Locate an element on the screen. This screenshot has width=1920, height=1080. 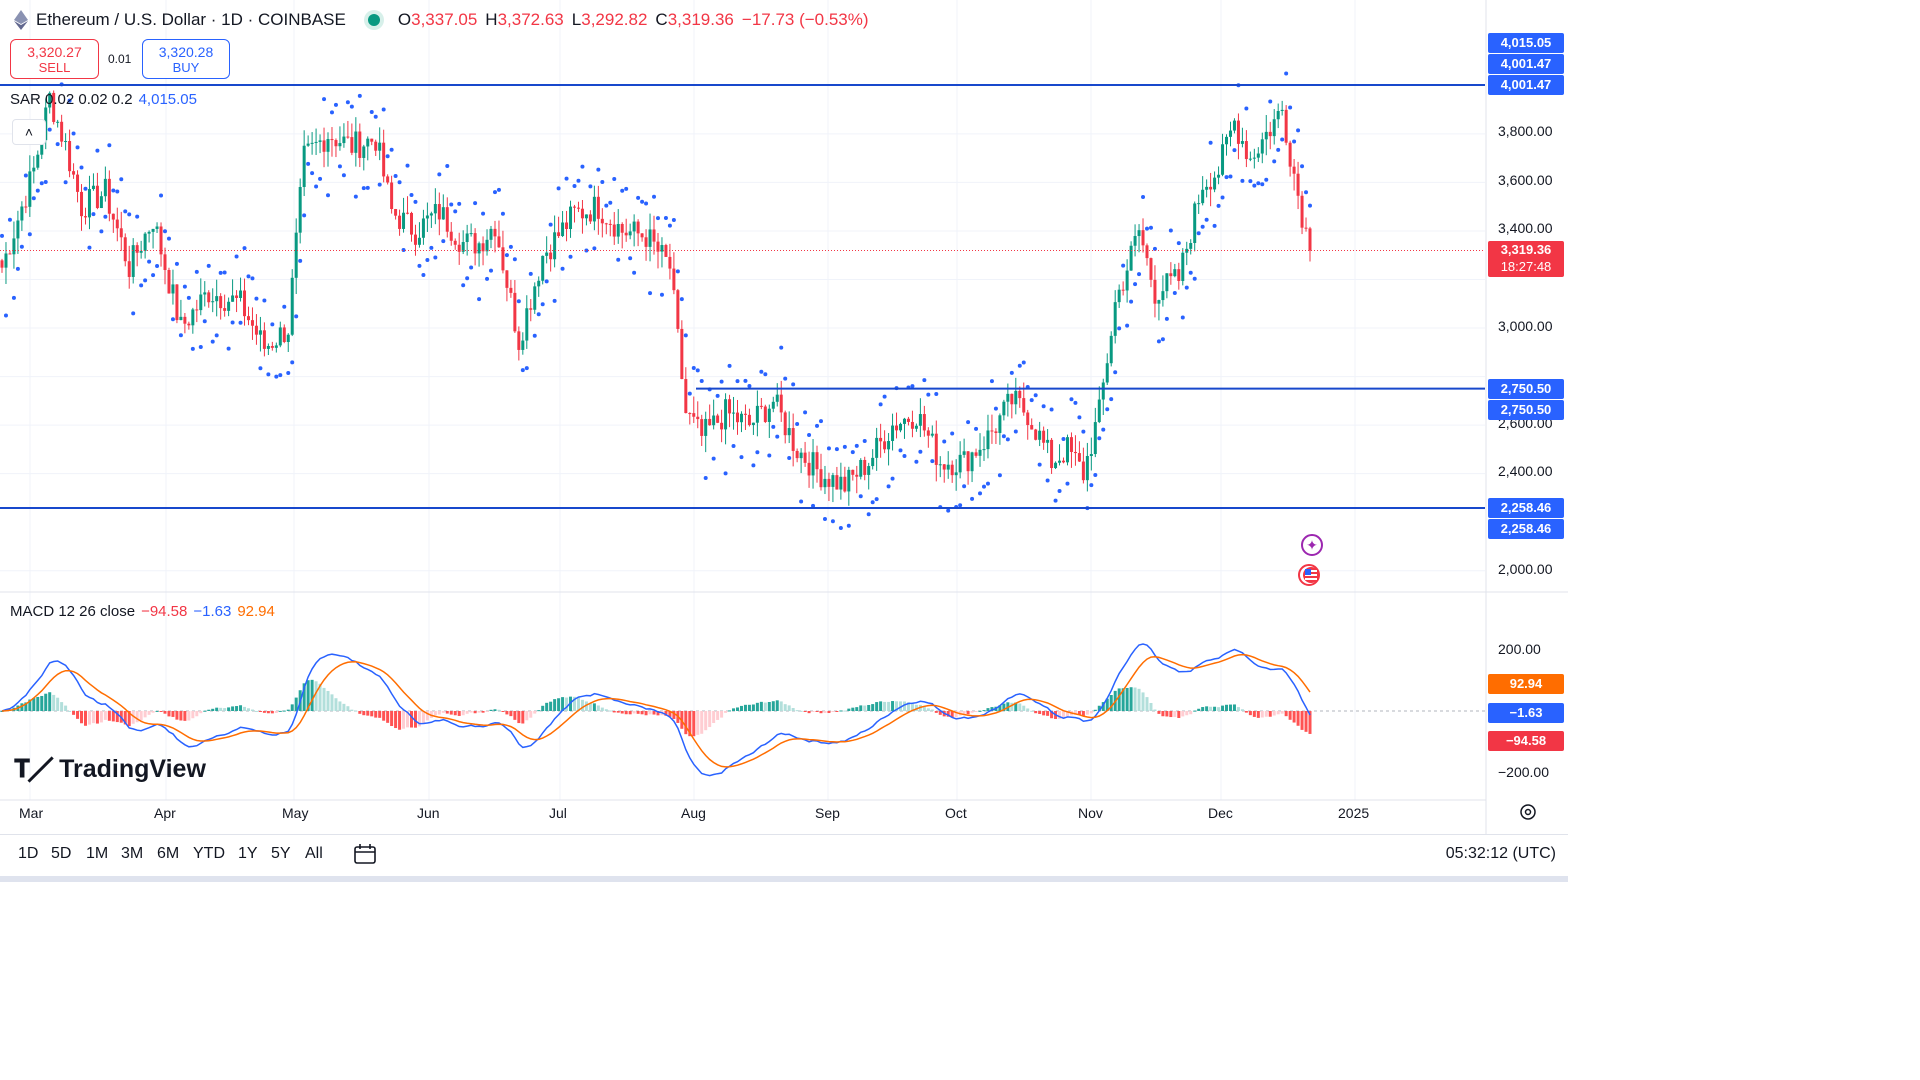
sell-button: 3,320.27 SELL is located at coordinates (54, 59).